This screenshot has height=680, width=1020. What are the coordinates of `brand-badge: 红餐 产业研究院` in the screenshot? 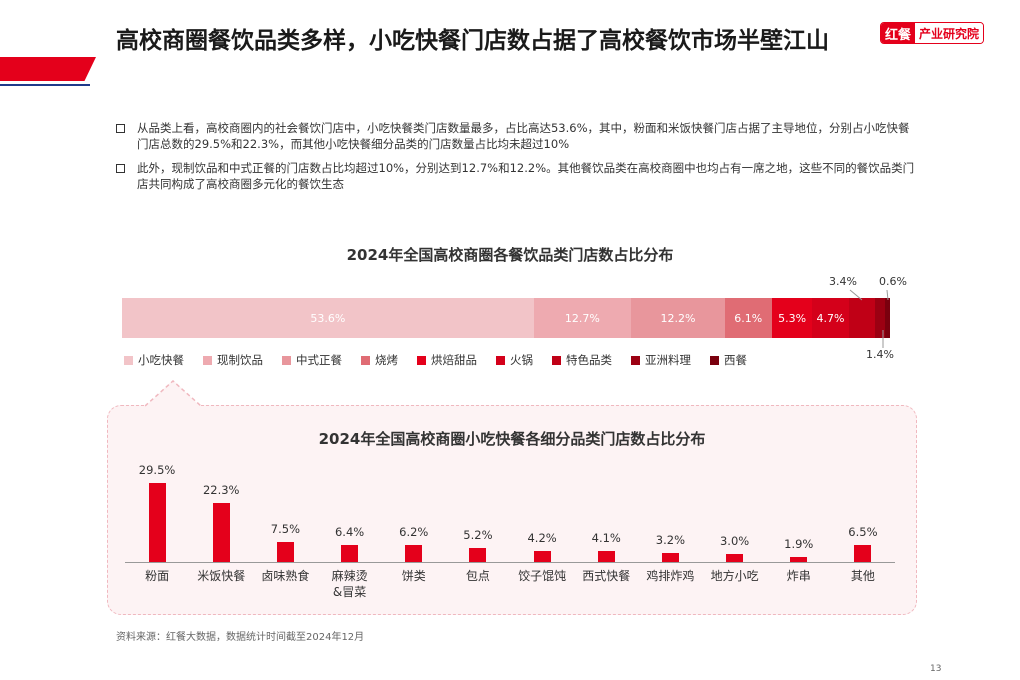 It's located at (932, 33).